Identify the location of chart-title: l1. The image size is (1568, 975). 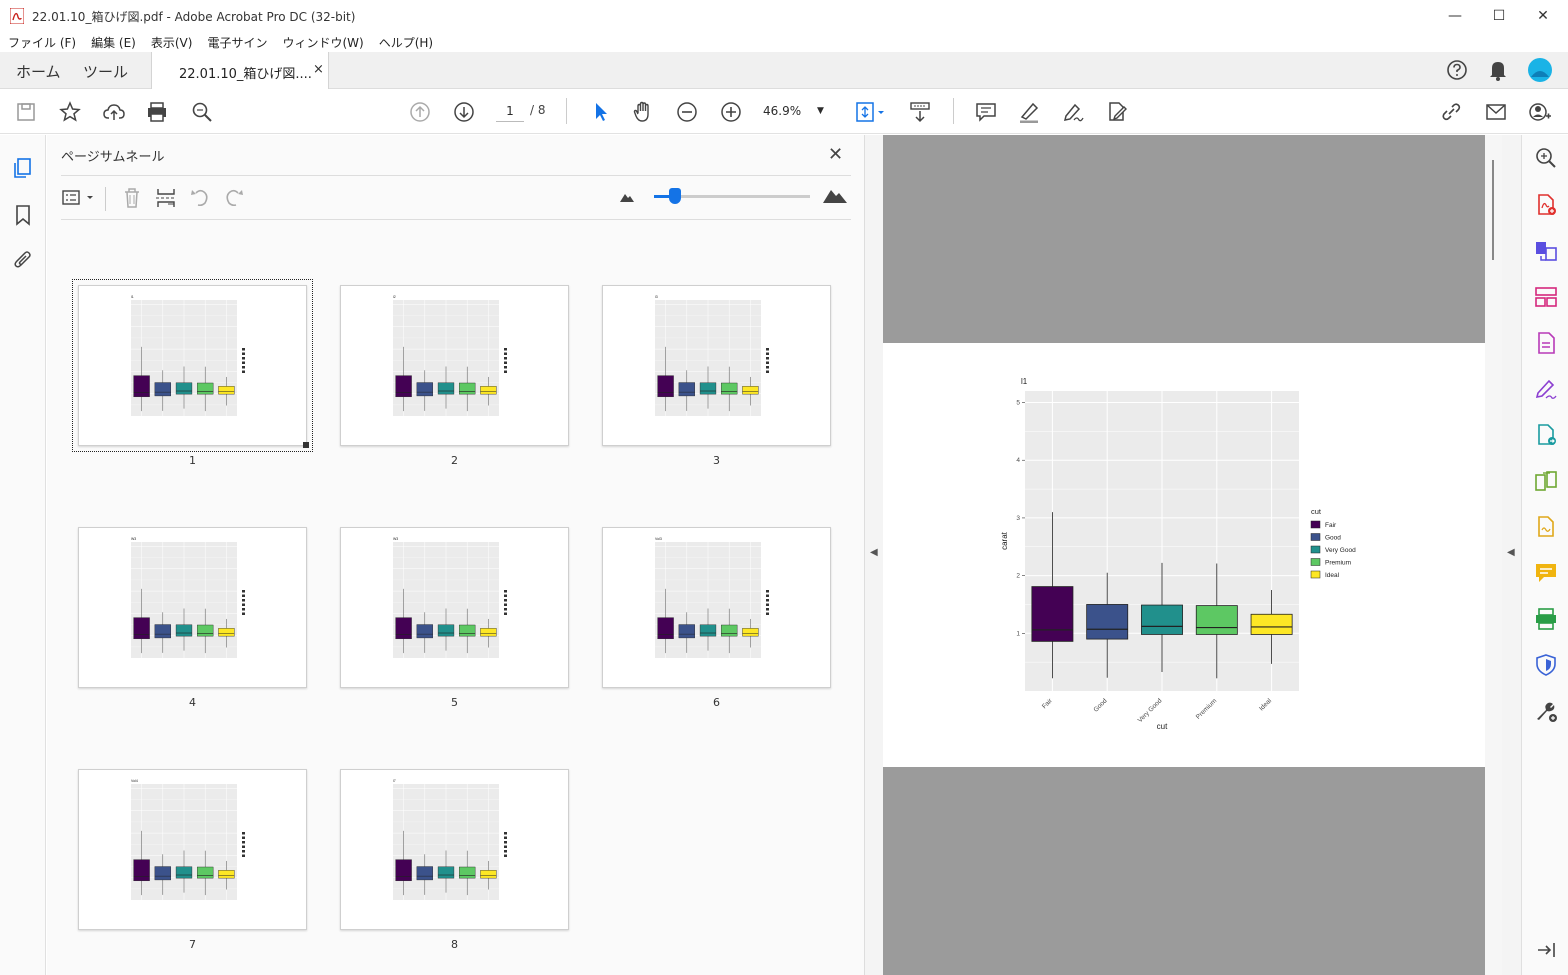
(1024, 381).